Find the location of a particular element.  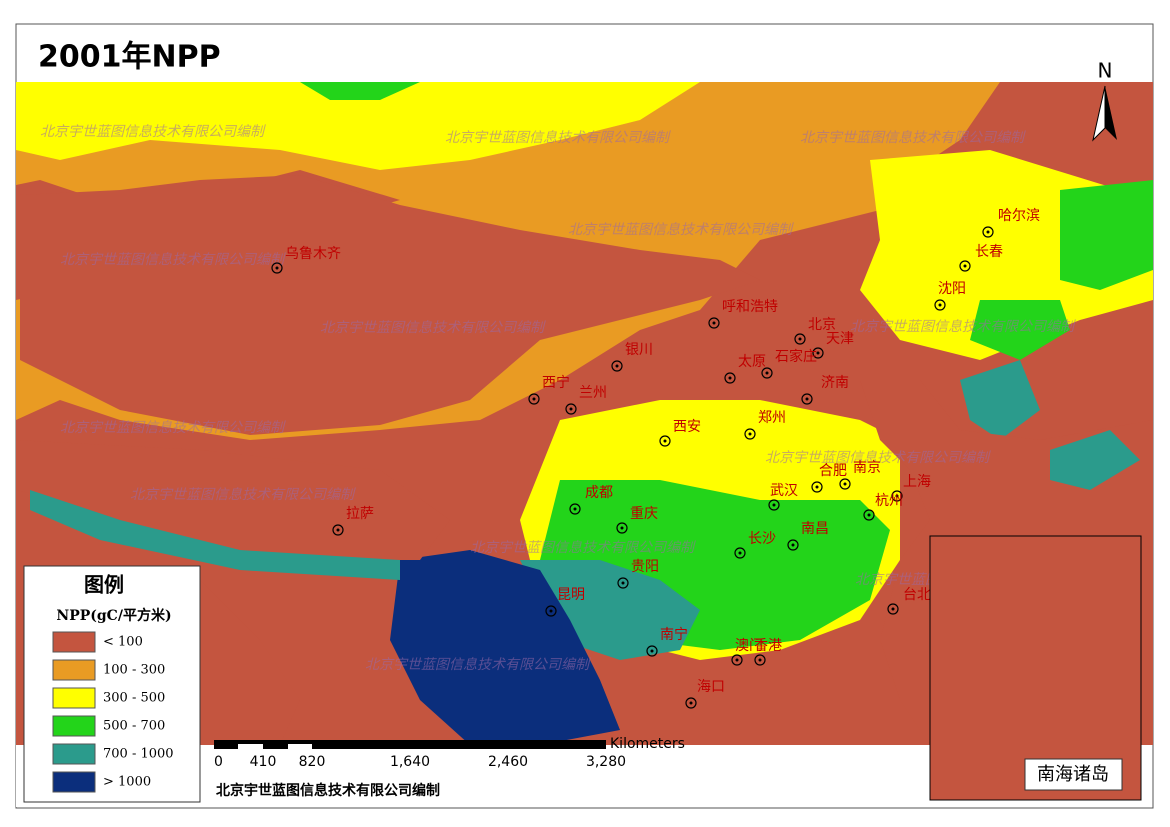

city-label: 拉萨 is located at coordinates (360, 514).